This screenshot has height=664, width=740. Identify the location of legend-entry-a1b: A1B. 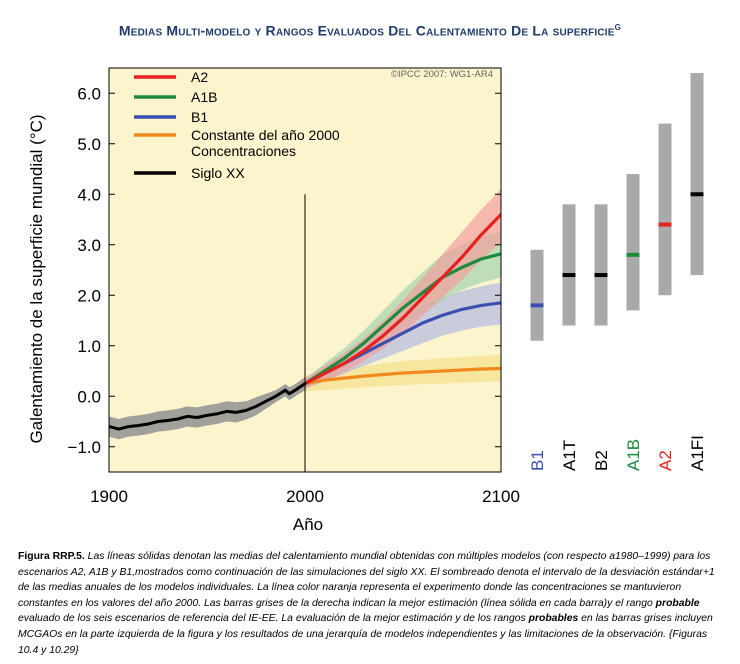
(175, 97).